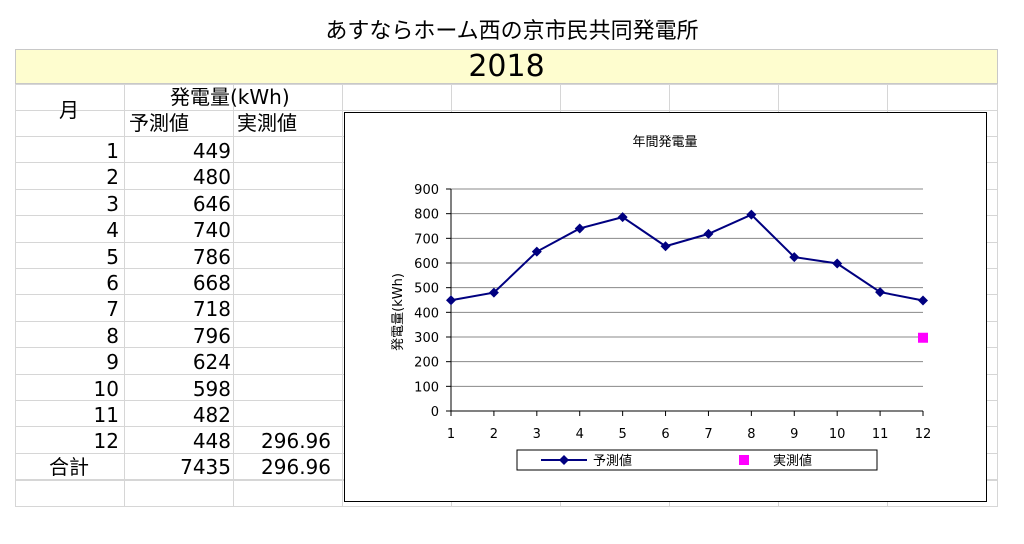 The height and width of the screenshot is (544, 1024). What do you see at coordinates (564, 460) in the screenshot?
I see `legend-marker-diamond` at bounding box center [564, 460].